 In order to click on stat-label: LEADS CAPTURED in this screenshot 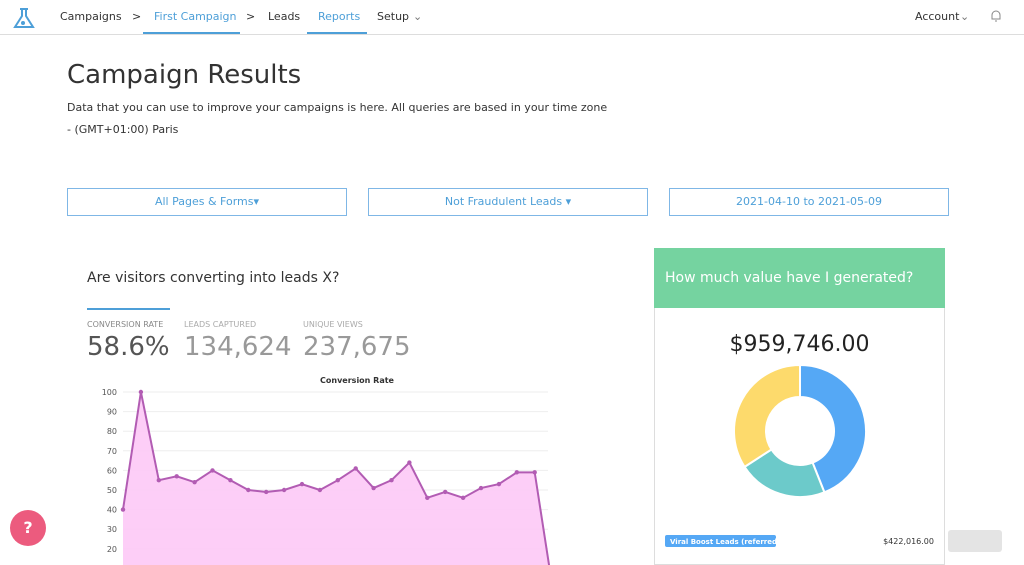, I will do `click(220, 324)`.